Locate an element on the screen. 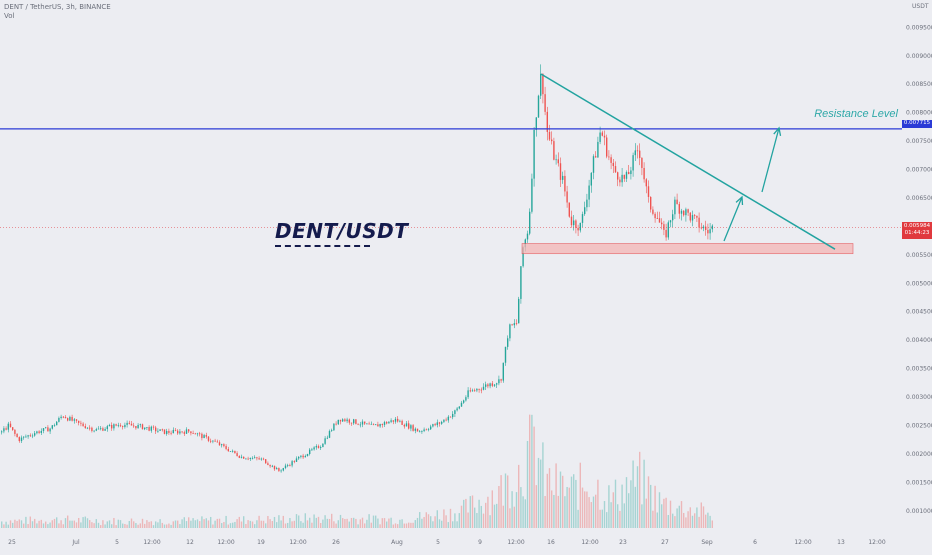 Image resolution: width=932 pixels, height=555 pixels. pair-label-underline is located at coordinates (322, 246).